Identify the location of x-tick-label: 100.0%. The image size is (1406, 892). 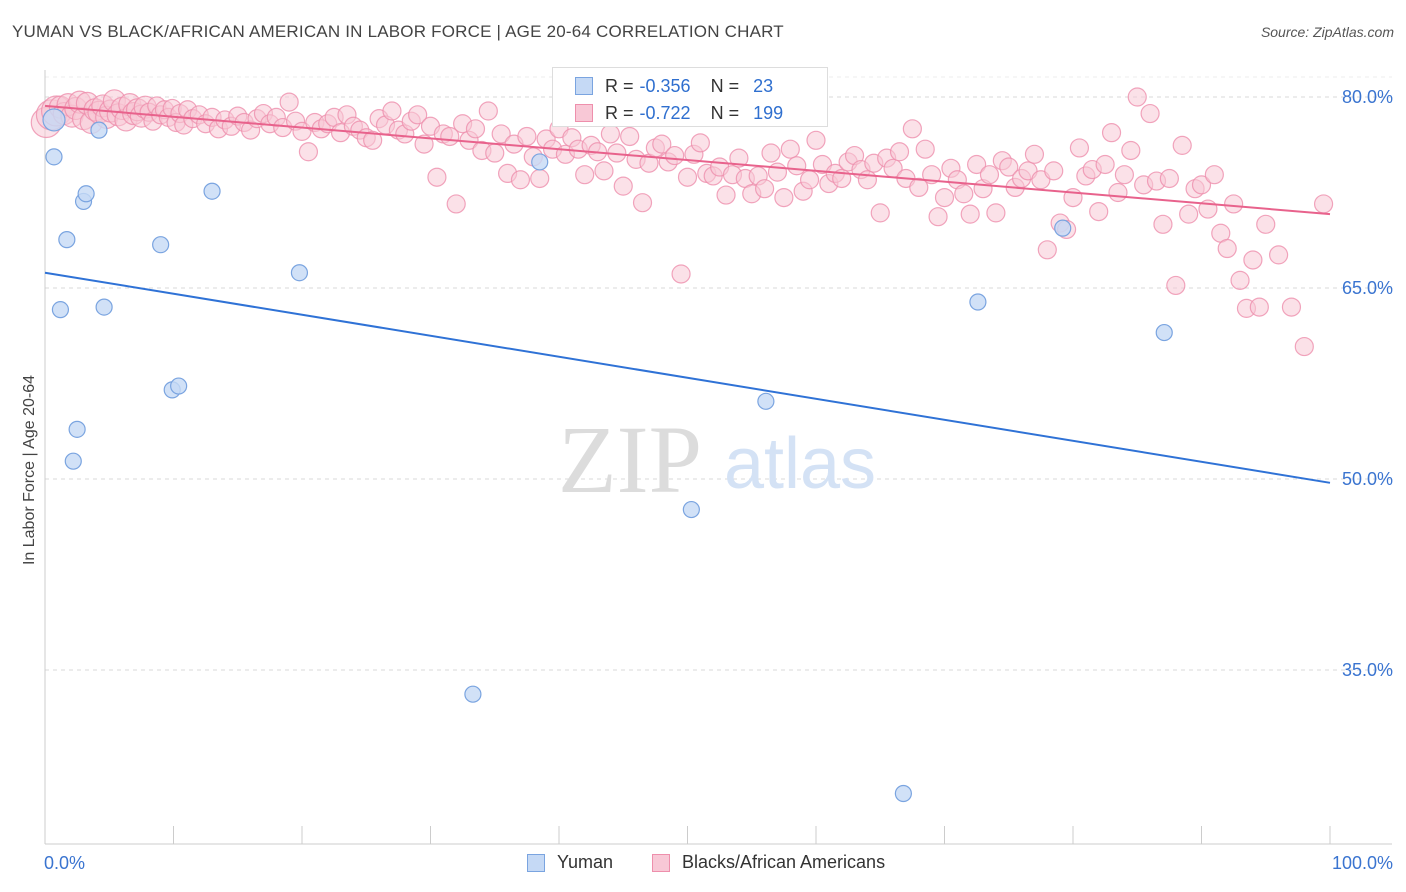
(1362, 863).